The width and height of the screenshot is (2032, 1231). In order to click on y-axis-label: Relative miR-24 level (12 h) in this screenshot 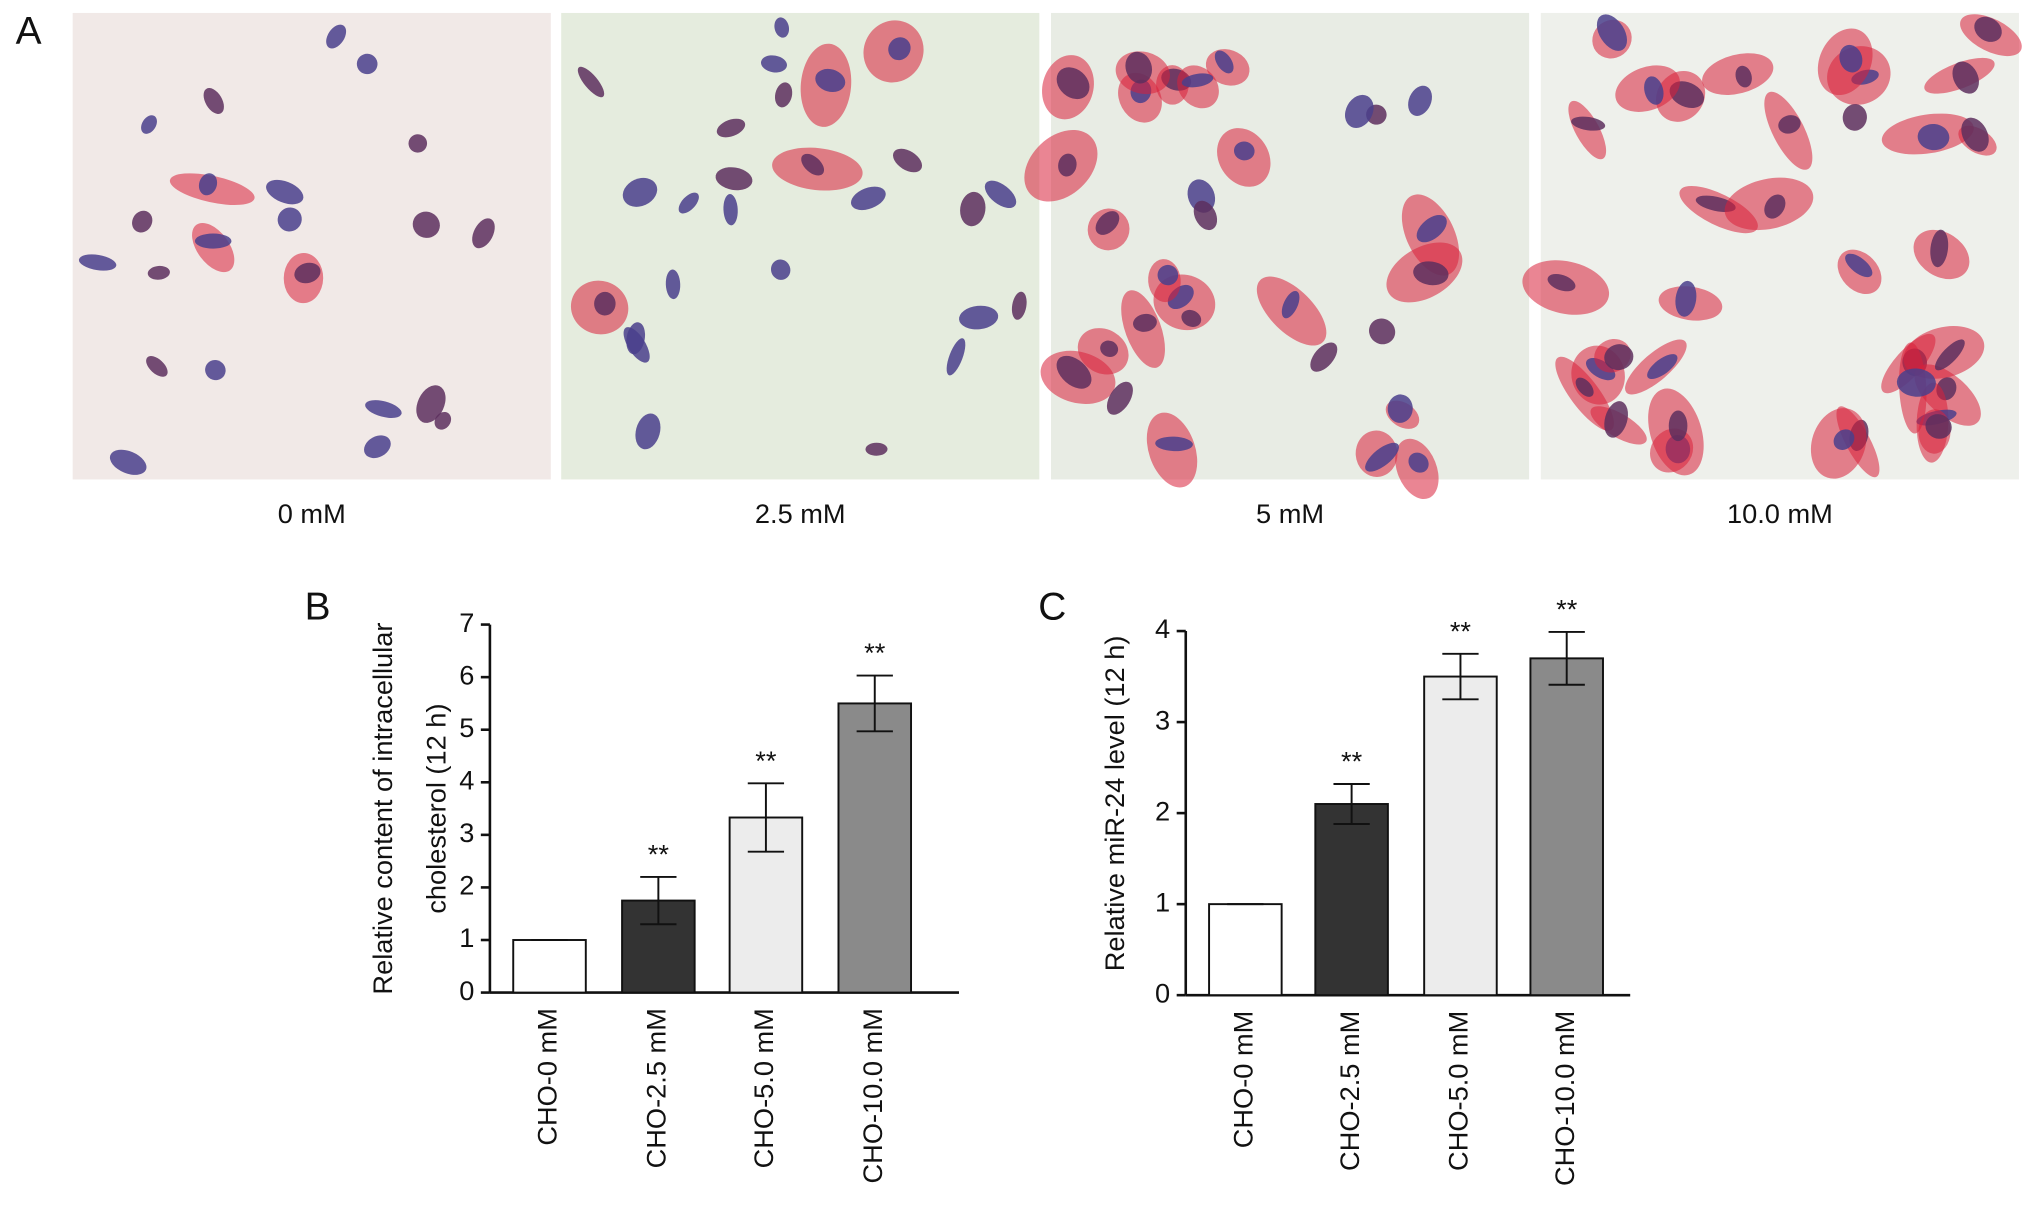, I will do `click(1114, 804)`.